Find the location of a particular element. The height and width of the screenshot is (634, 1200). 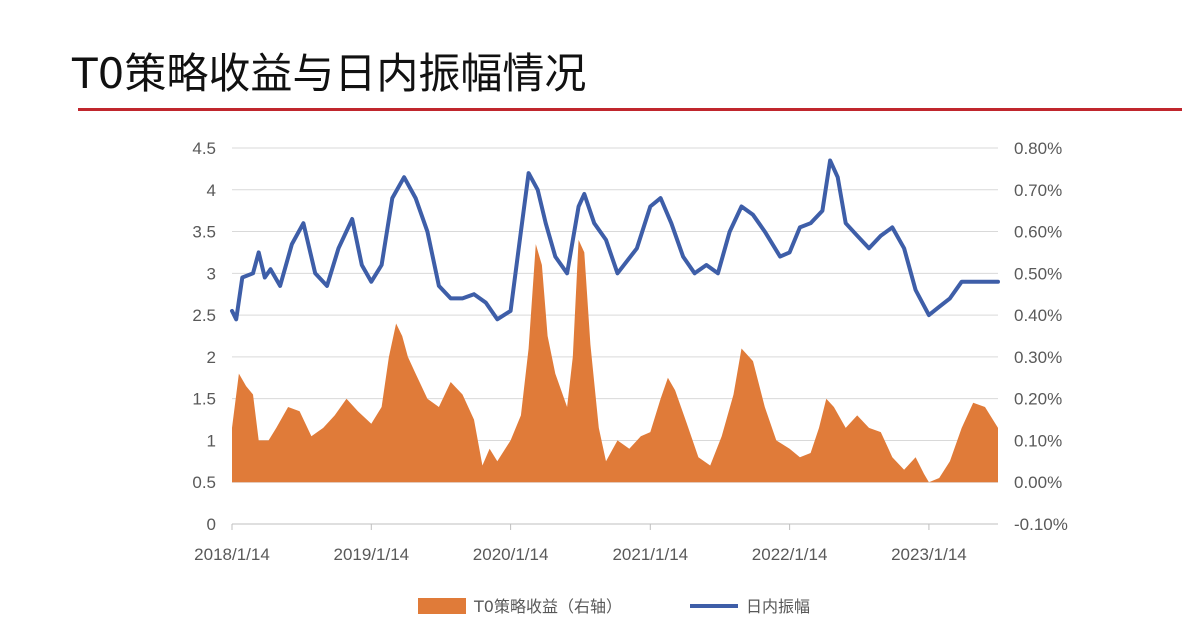

x-tick-label: 2019/1/14 is located at coordinates (371, 554).